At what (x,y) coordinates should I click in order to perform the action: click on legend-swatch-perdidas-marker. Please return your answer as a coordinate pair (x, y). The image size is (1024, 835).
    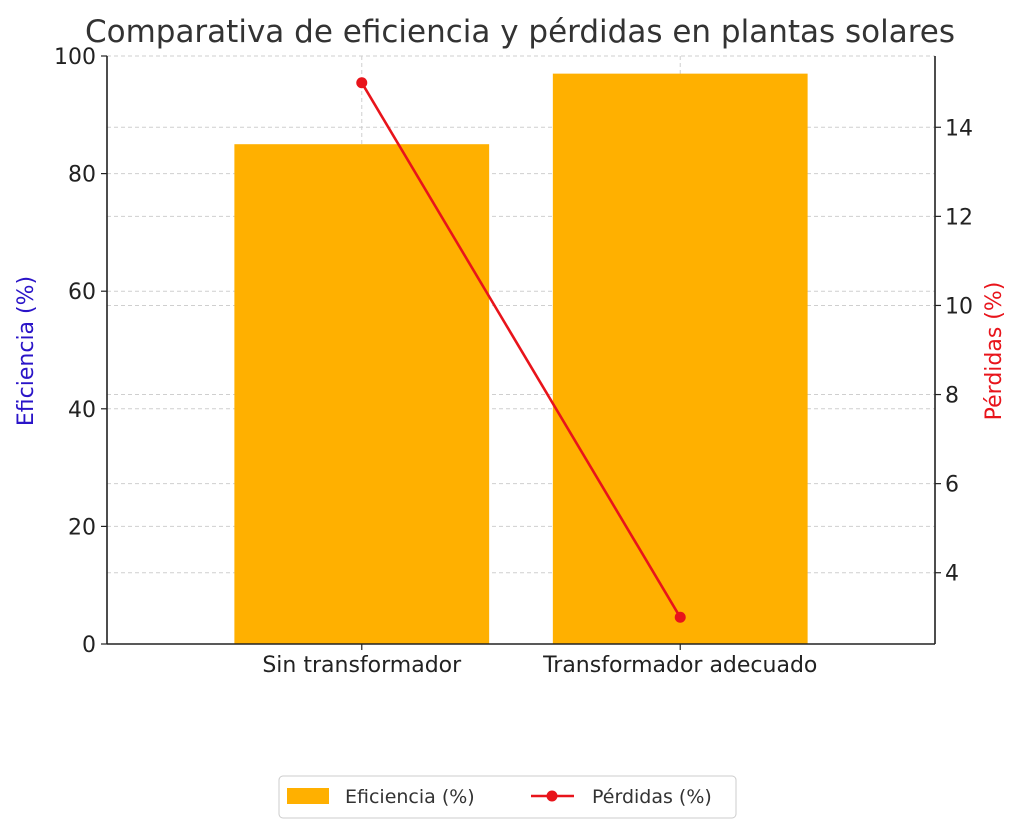
    Looking at the image, I should click on (552, 796).